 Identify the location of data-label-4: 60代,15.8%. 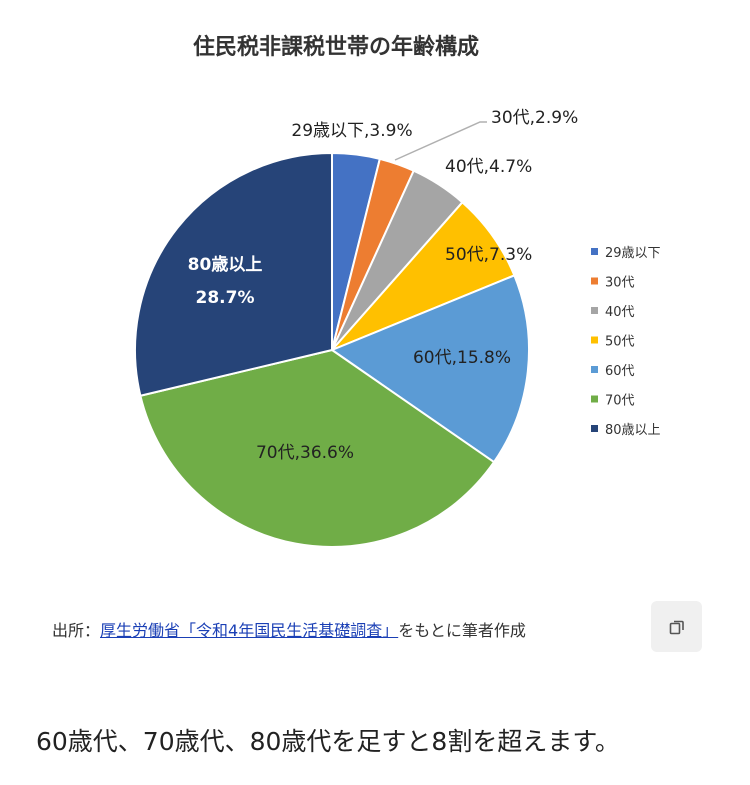
(462, 358).